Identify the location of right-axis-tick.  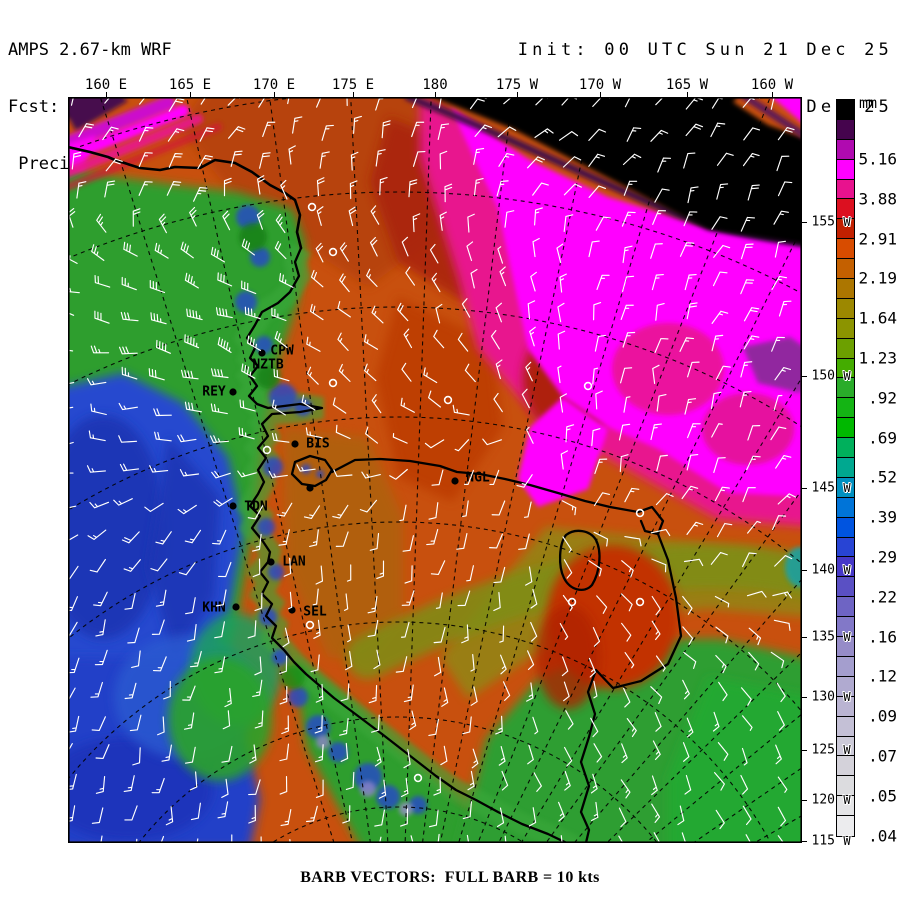
(804, 750).